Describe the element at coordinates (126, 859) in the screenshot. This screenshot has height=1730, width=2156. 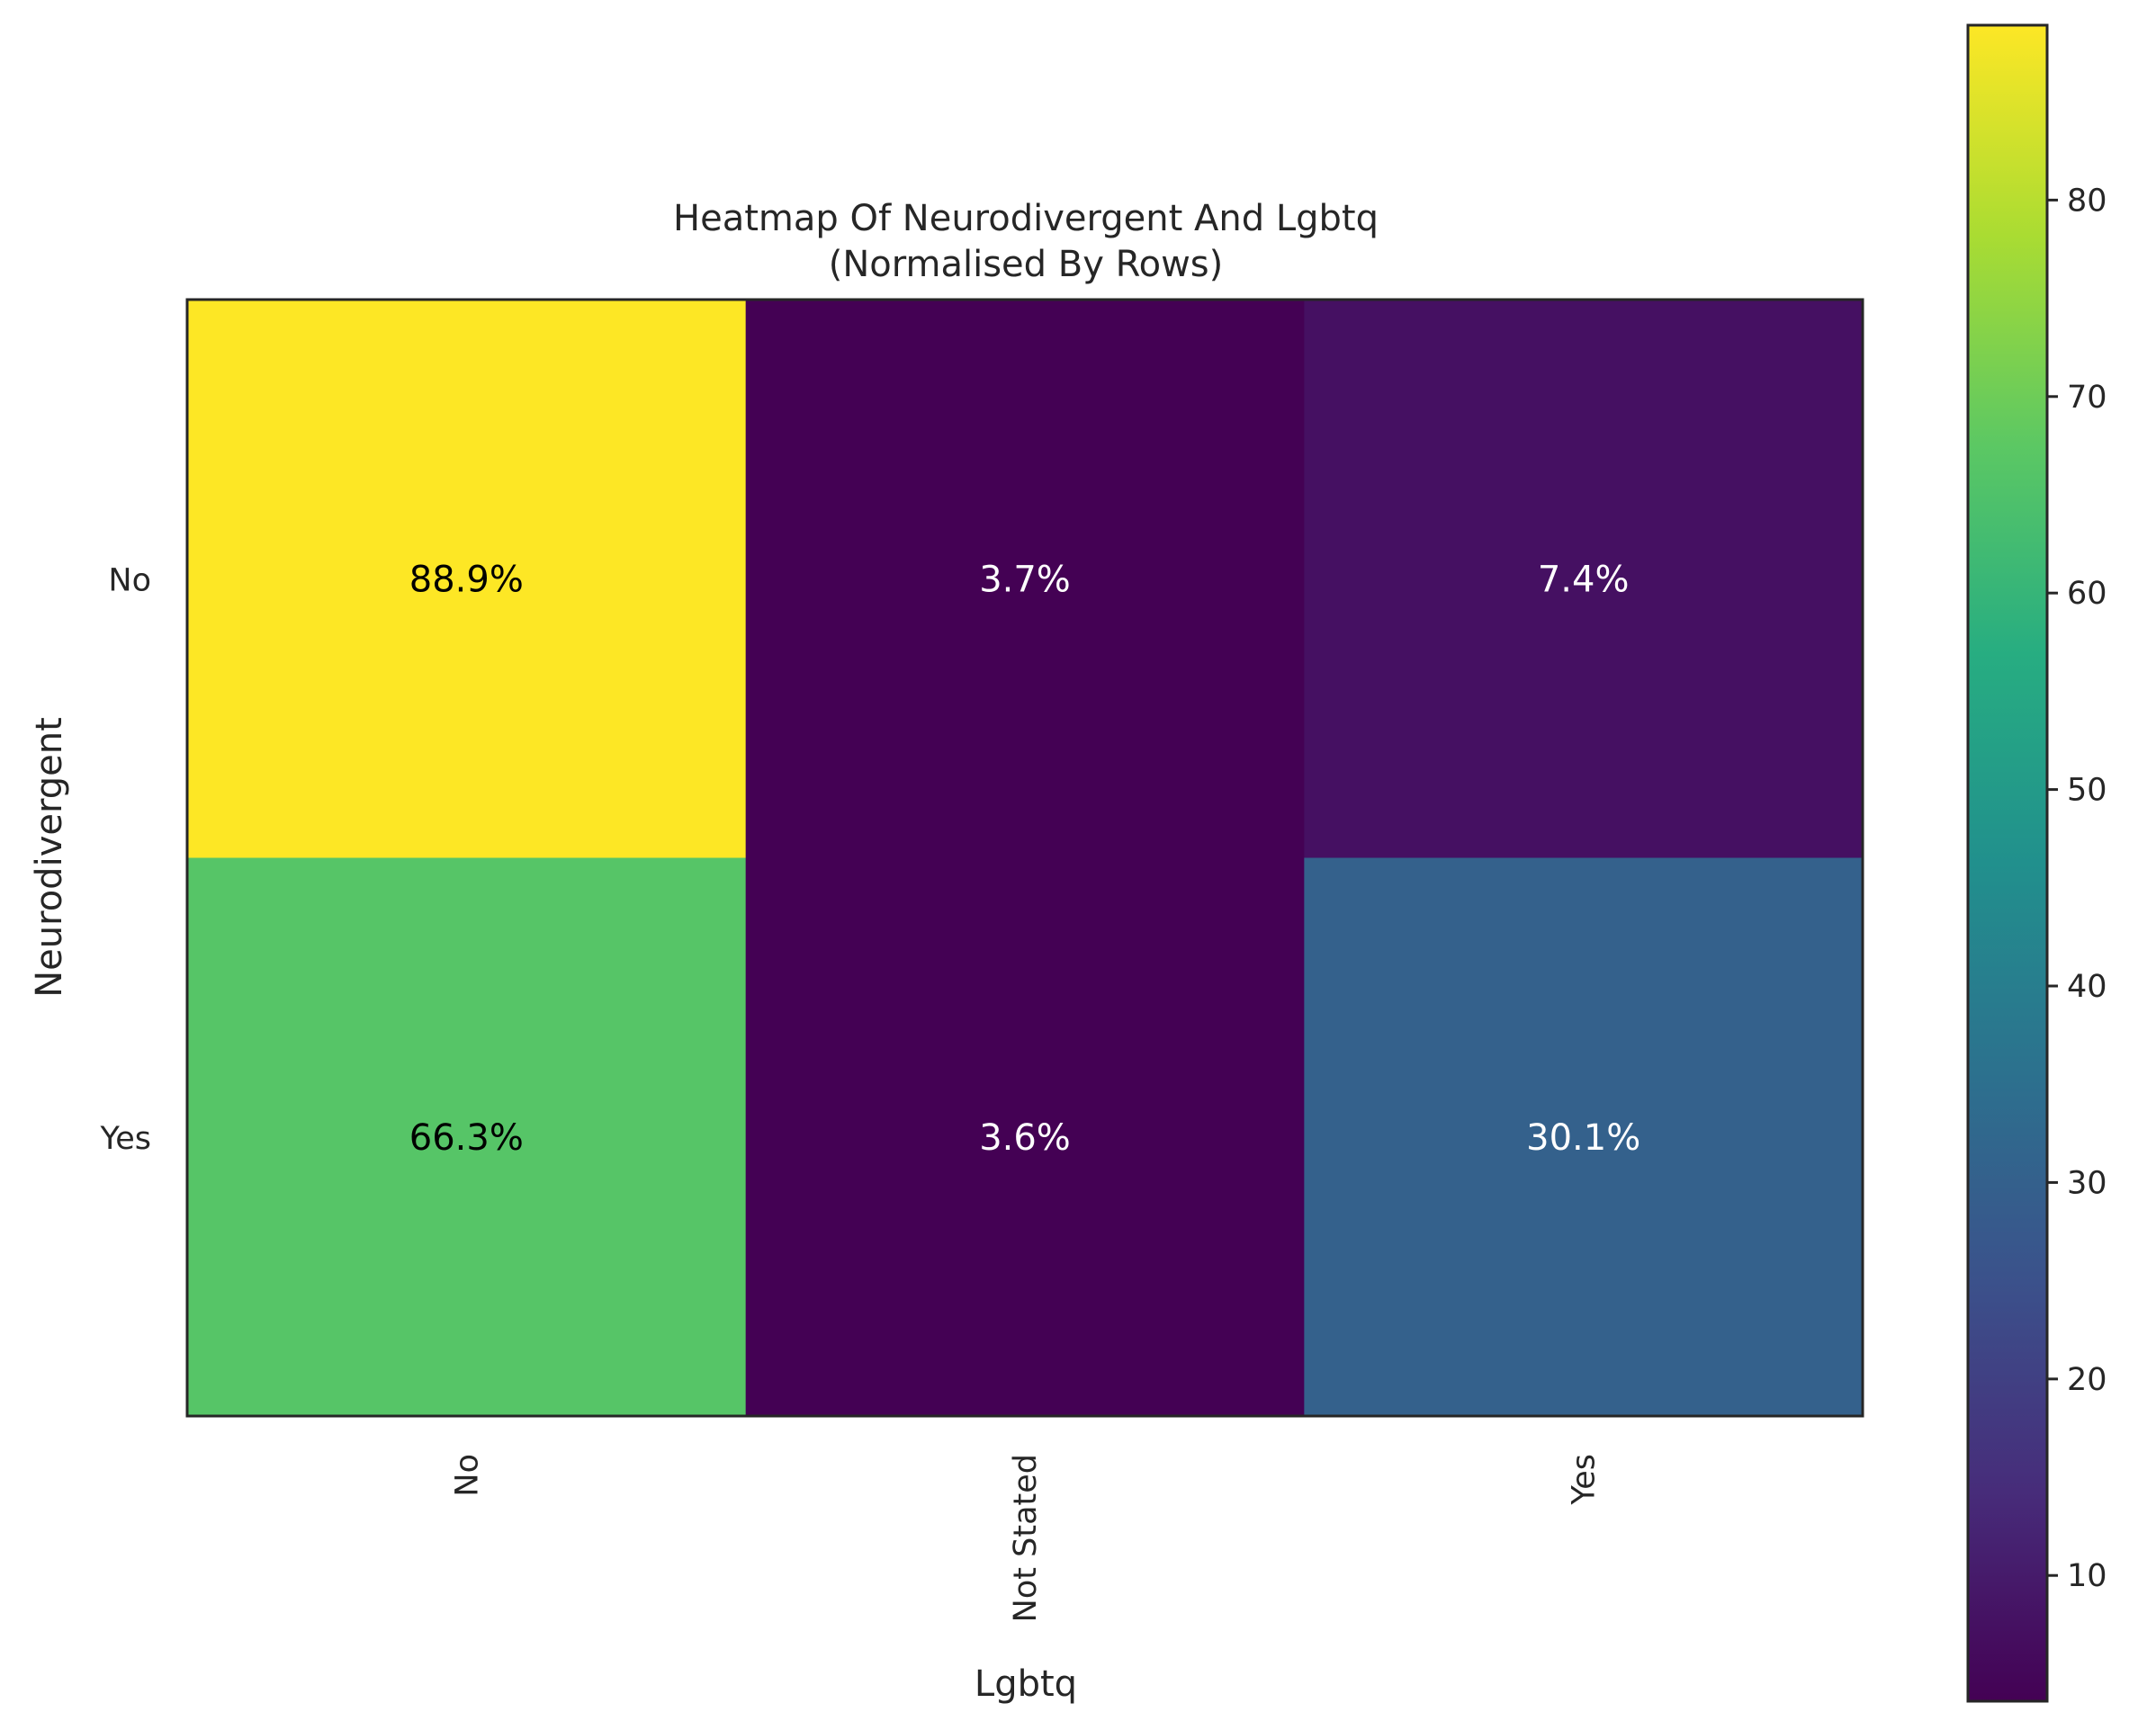
I see `y-axis-ticks: No Yes` at that location.